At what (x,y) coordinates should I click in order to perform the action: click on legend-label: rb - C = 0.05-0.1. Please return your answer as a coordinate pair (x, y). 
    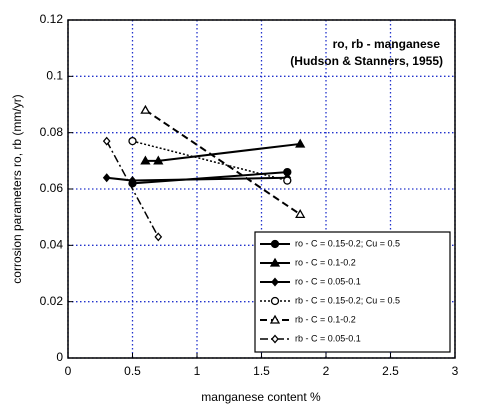
    Looking at the image, I should click on (328, 338).